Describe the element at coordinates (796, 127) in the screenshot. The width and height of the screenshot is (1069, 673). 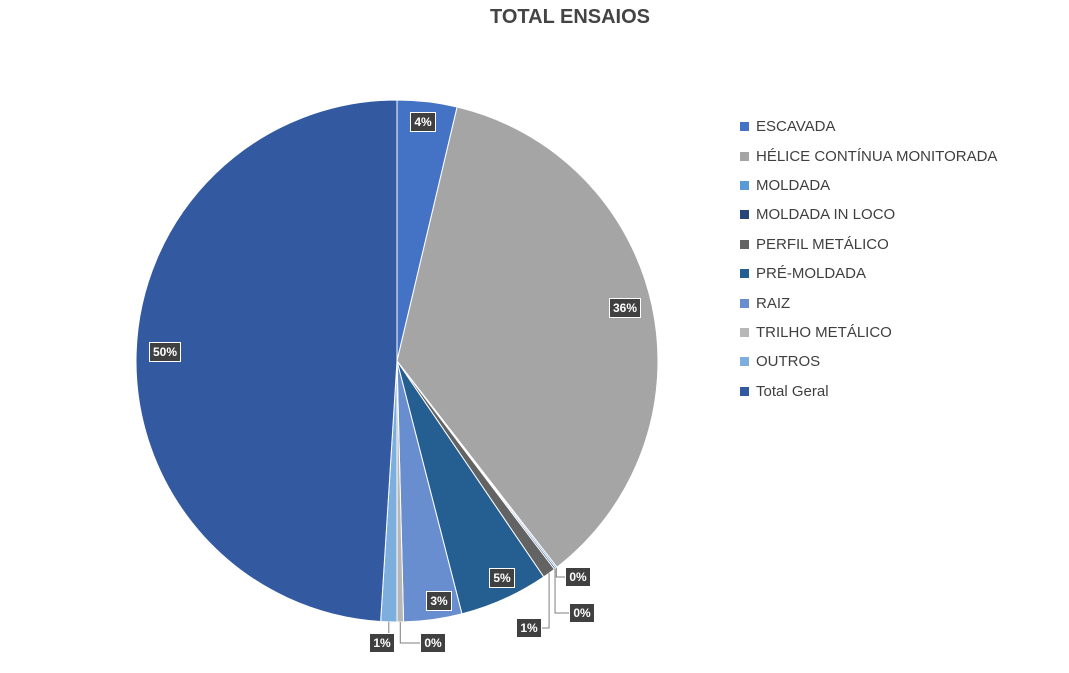
I see `legend-label: ESCAVADA` at that location.